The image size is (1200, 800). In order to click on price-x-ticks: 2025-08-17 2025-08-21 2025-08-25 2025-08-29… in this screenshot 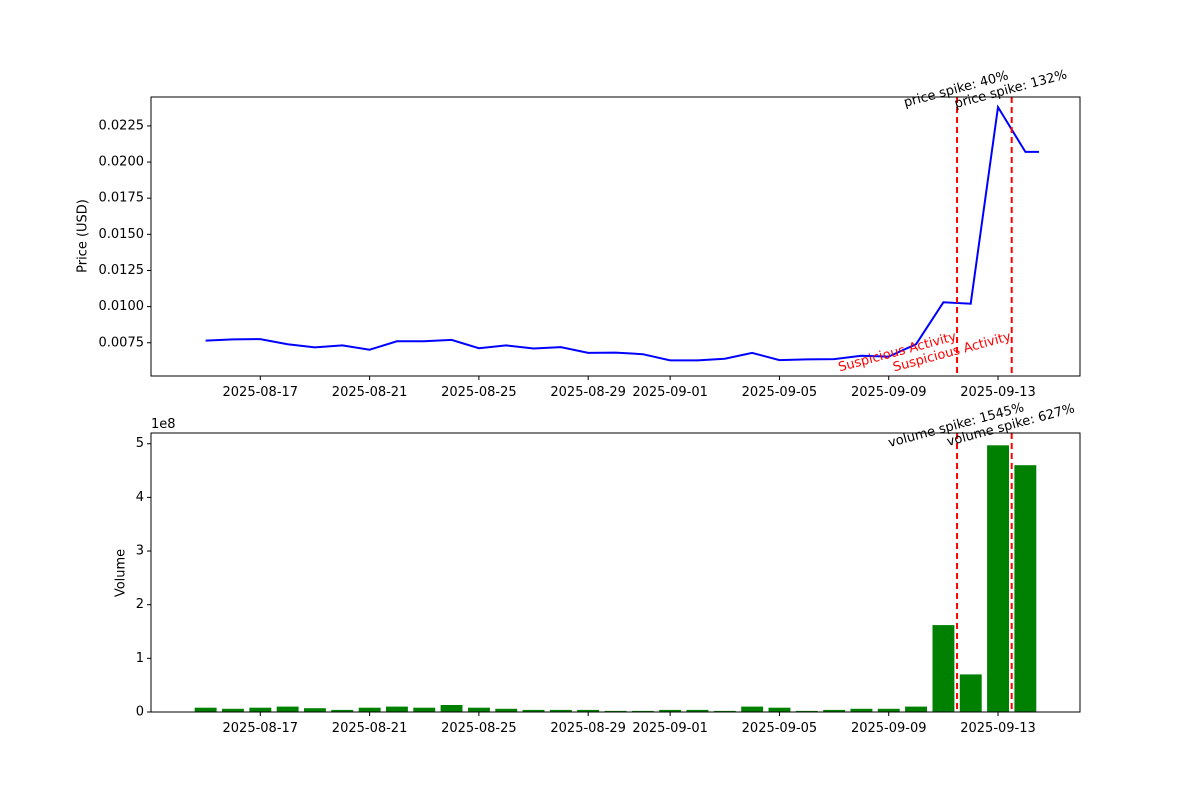, I will do `click(629, 388)`.